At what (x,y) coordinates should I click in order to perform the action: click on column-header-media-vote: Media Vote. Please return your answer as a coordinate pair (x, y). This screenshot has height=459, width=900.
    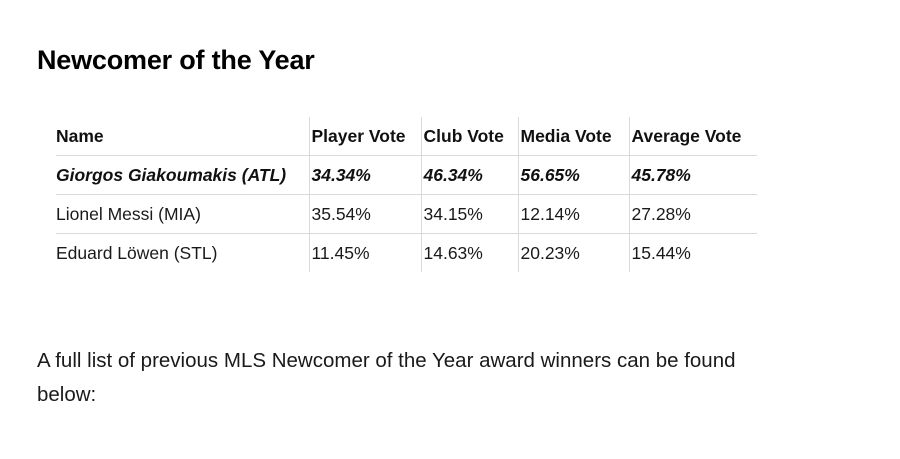
    Looking at the image, I should click on (573, 136).